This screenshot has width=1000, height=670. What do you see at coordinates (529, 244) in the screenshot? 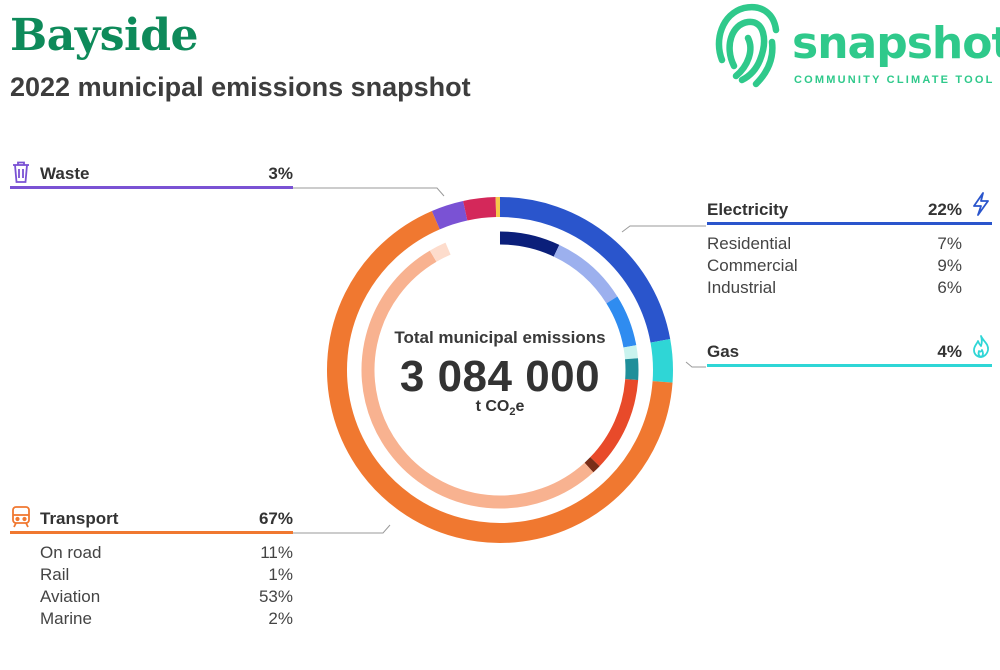
I see `subslice-electricity-residential` at bounding box center [529, 244].